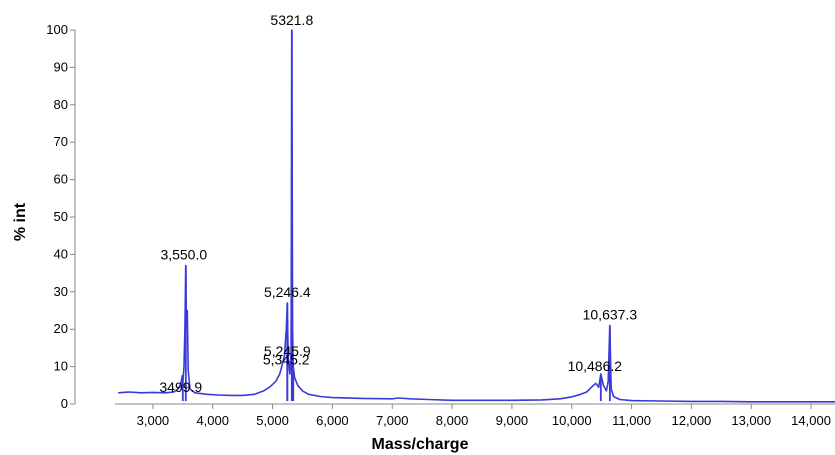  I want to click on y-tick-label: 40, so click(61, 253).